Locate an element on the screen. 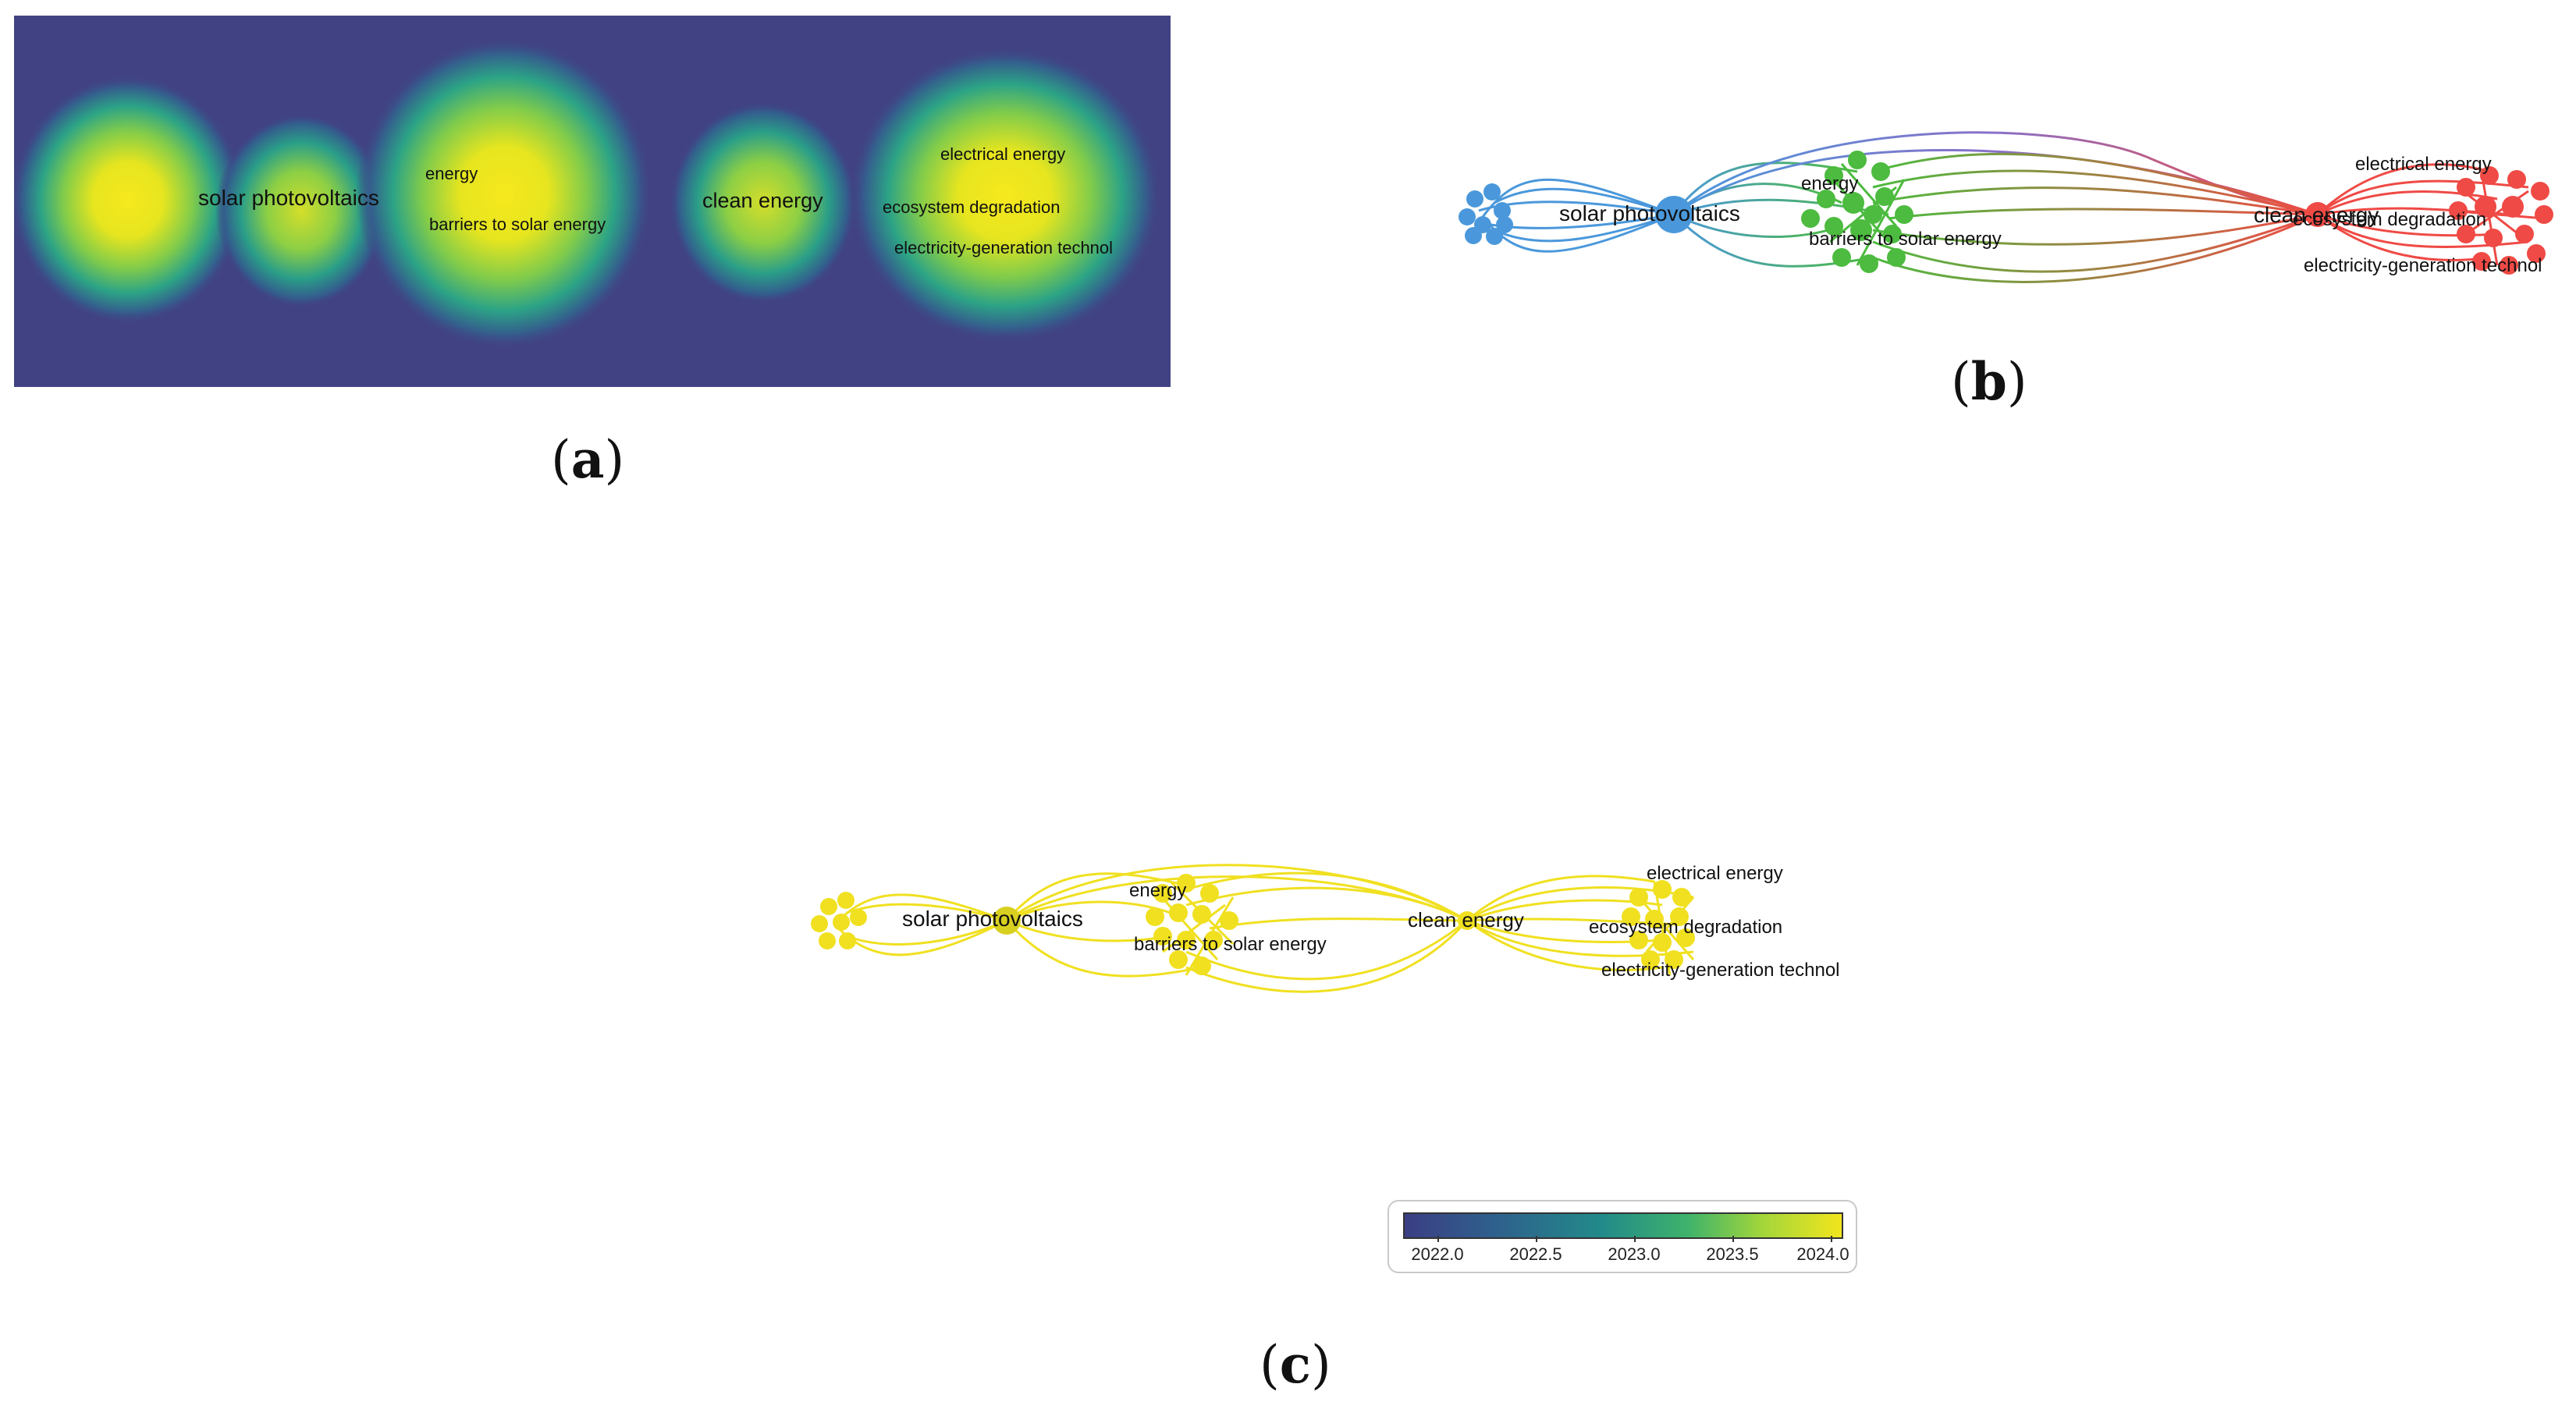  color-scale-legend: 2022.0 2022.5 2023.0 2023.5 2024.0 is located at coordinates (1622, 1236).